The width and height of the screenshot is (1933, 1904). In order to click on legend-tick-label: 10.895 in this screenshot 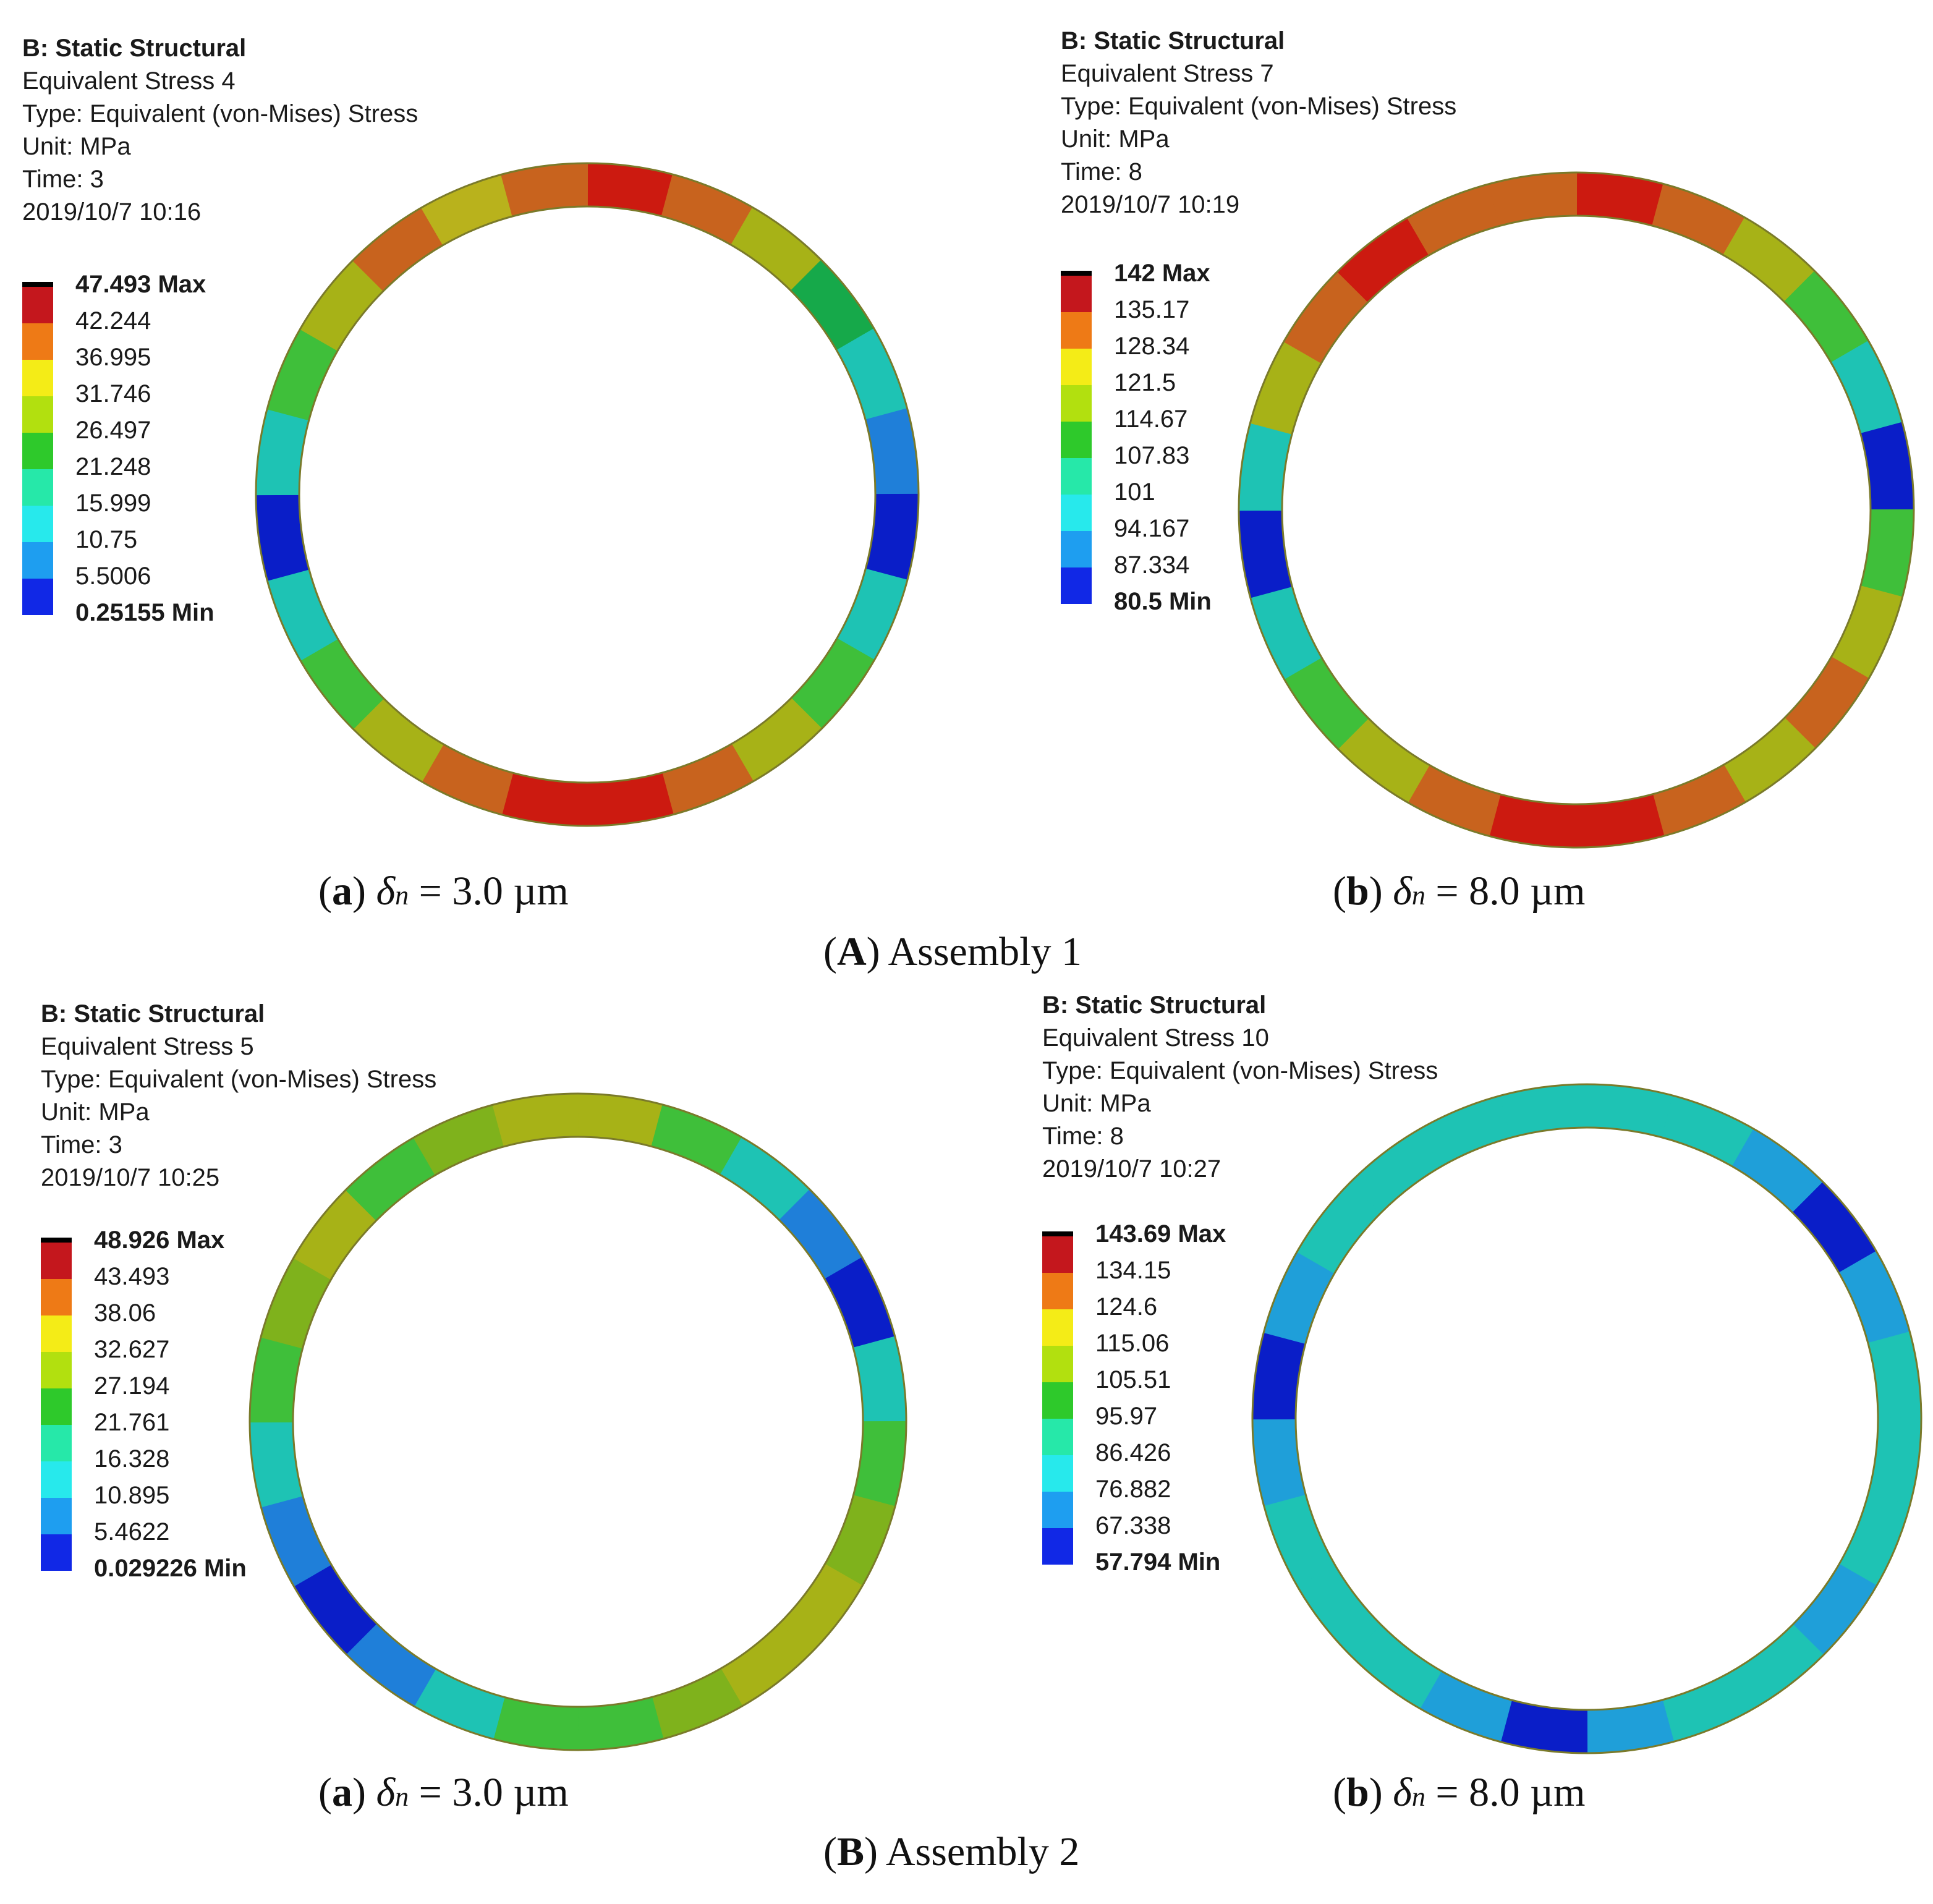, I will do `click(132, 1495)`.